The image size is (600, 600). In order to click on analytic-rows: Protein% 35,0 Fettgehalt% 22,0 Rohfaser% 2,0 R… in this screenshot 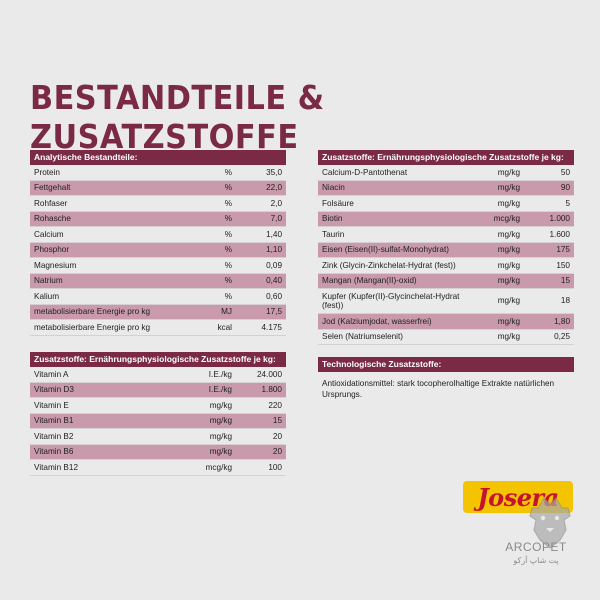, I will do `click(158, 250)`.